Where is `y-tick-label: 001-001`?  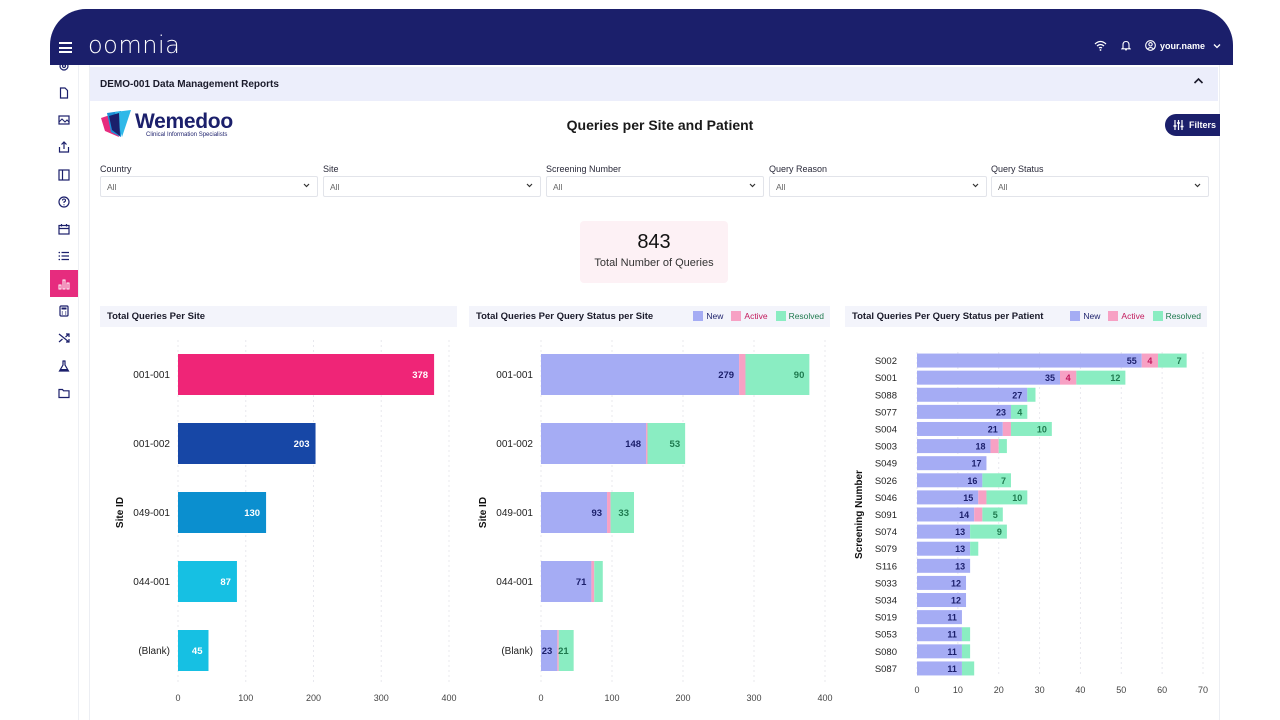 y-tick-label: 001-001 is located at coordinates (514, 375).